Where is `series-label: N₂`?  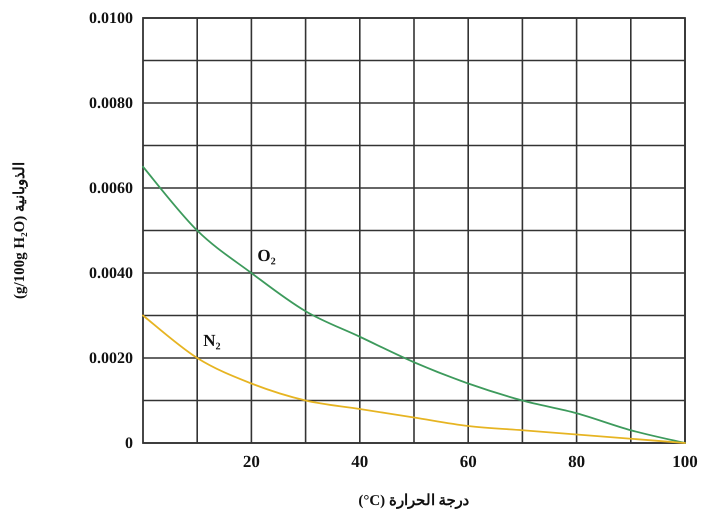 series-label: N₂ is located at coordinates (212, 340).